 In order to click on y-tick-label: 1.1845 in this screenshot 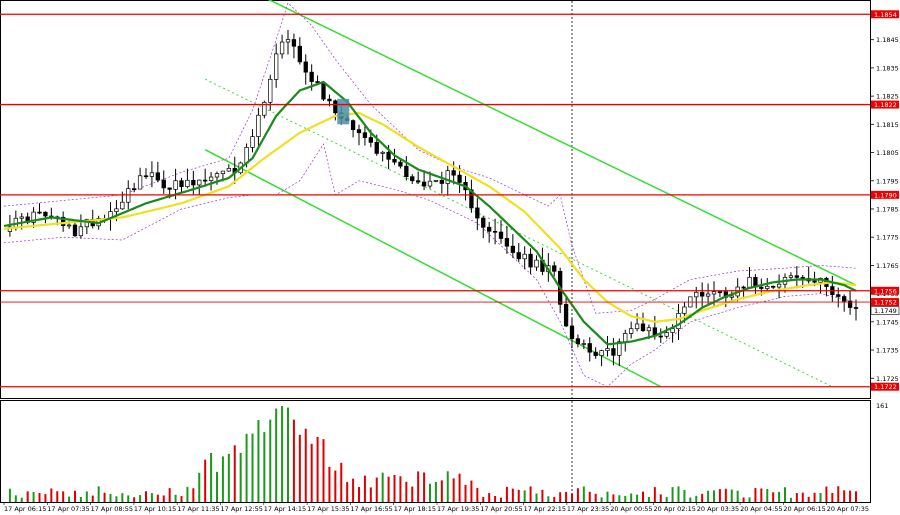, I will do `click(887, 40)`.